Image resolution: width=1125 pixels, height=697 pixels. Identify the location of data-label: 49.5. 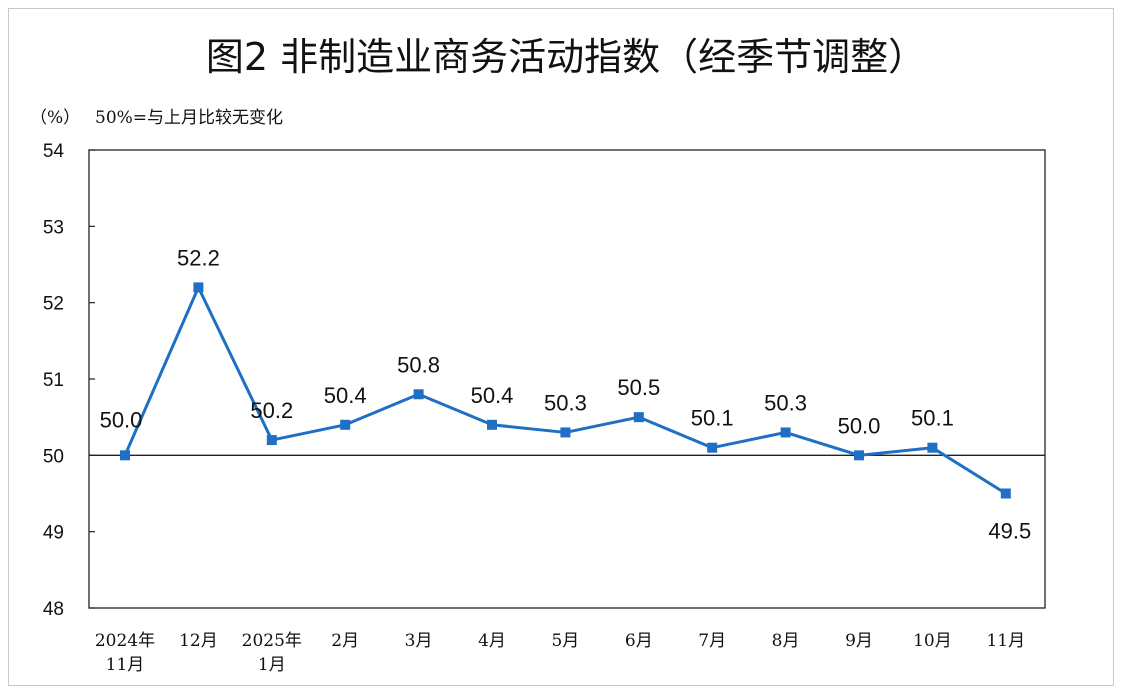
(1009, 531).